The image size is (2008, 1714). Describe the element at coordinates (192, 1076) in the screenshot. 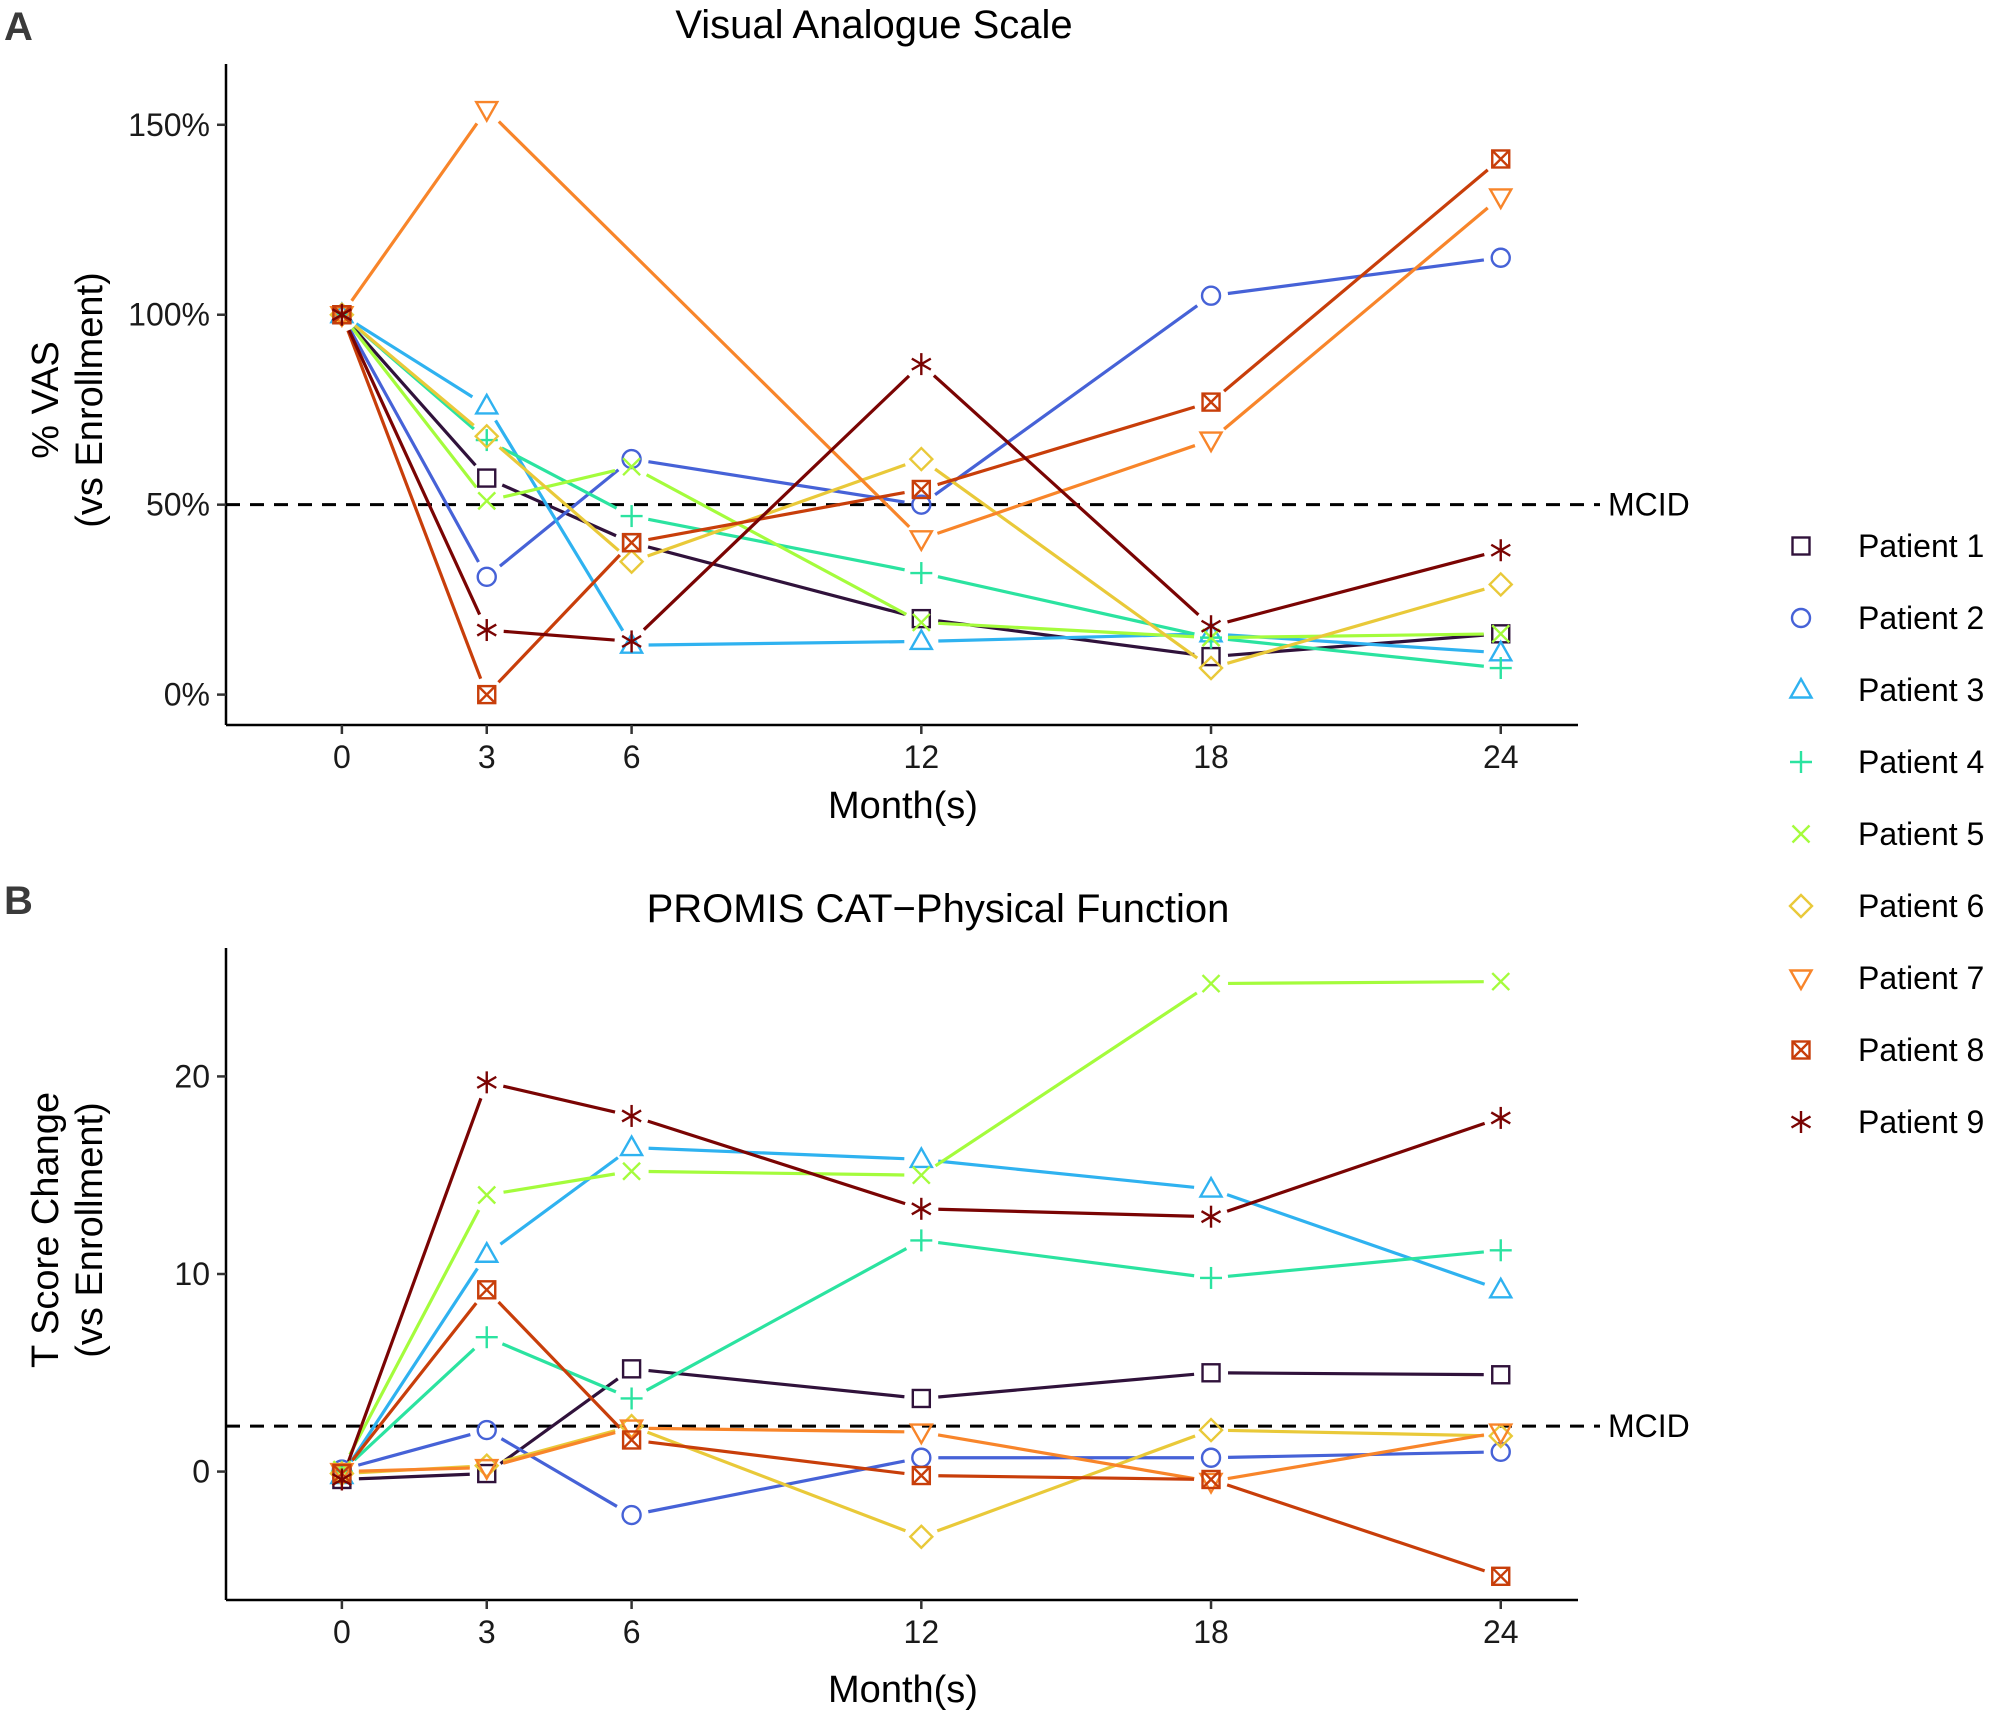

I see `panel-b-y-tick-label: 20` at that location.